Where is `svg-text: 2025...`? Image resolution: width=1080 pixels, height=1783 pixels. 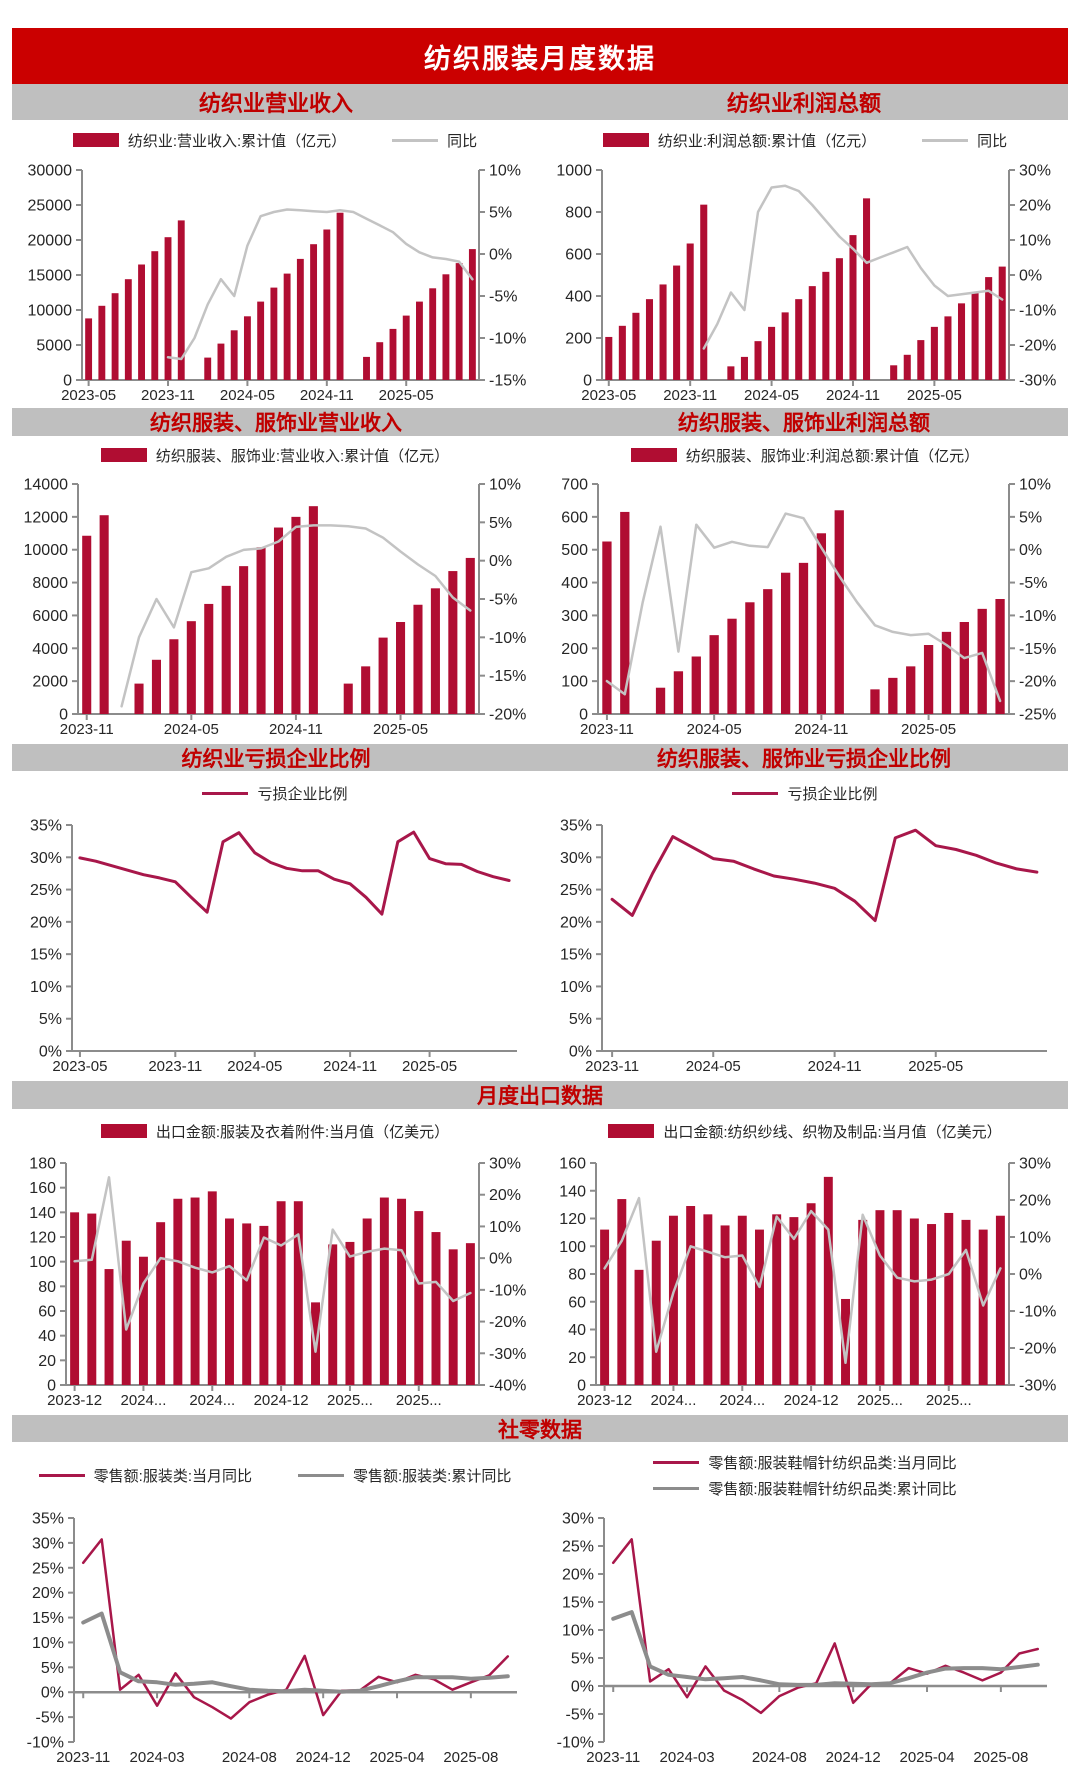
svg-text: 2025... is located at coordinates (418, 1400).